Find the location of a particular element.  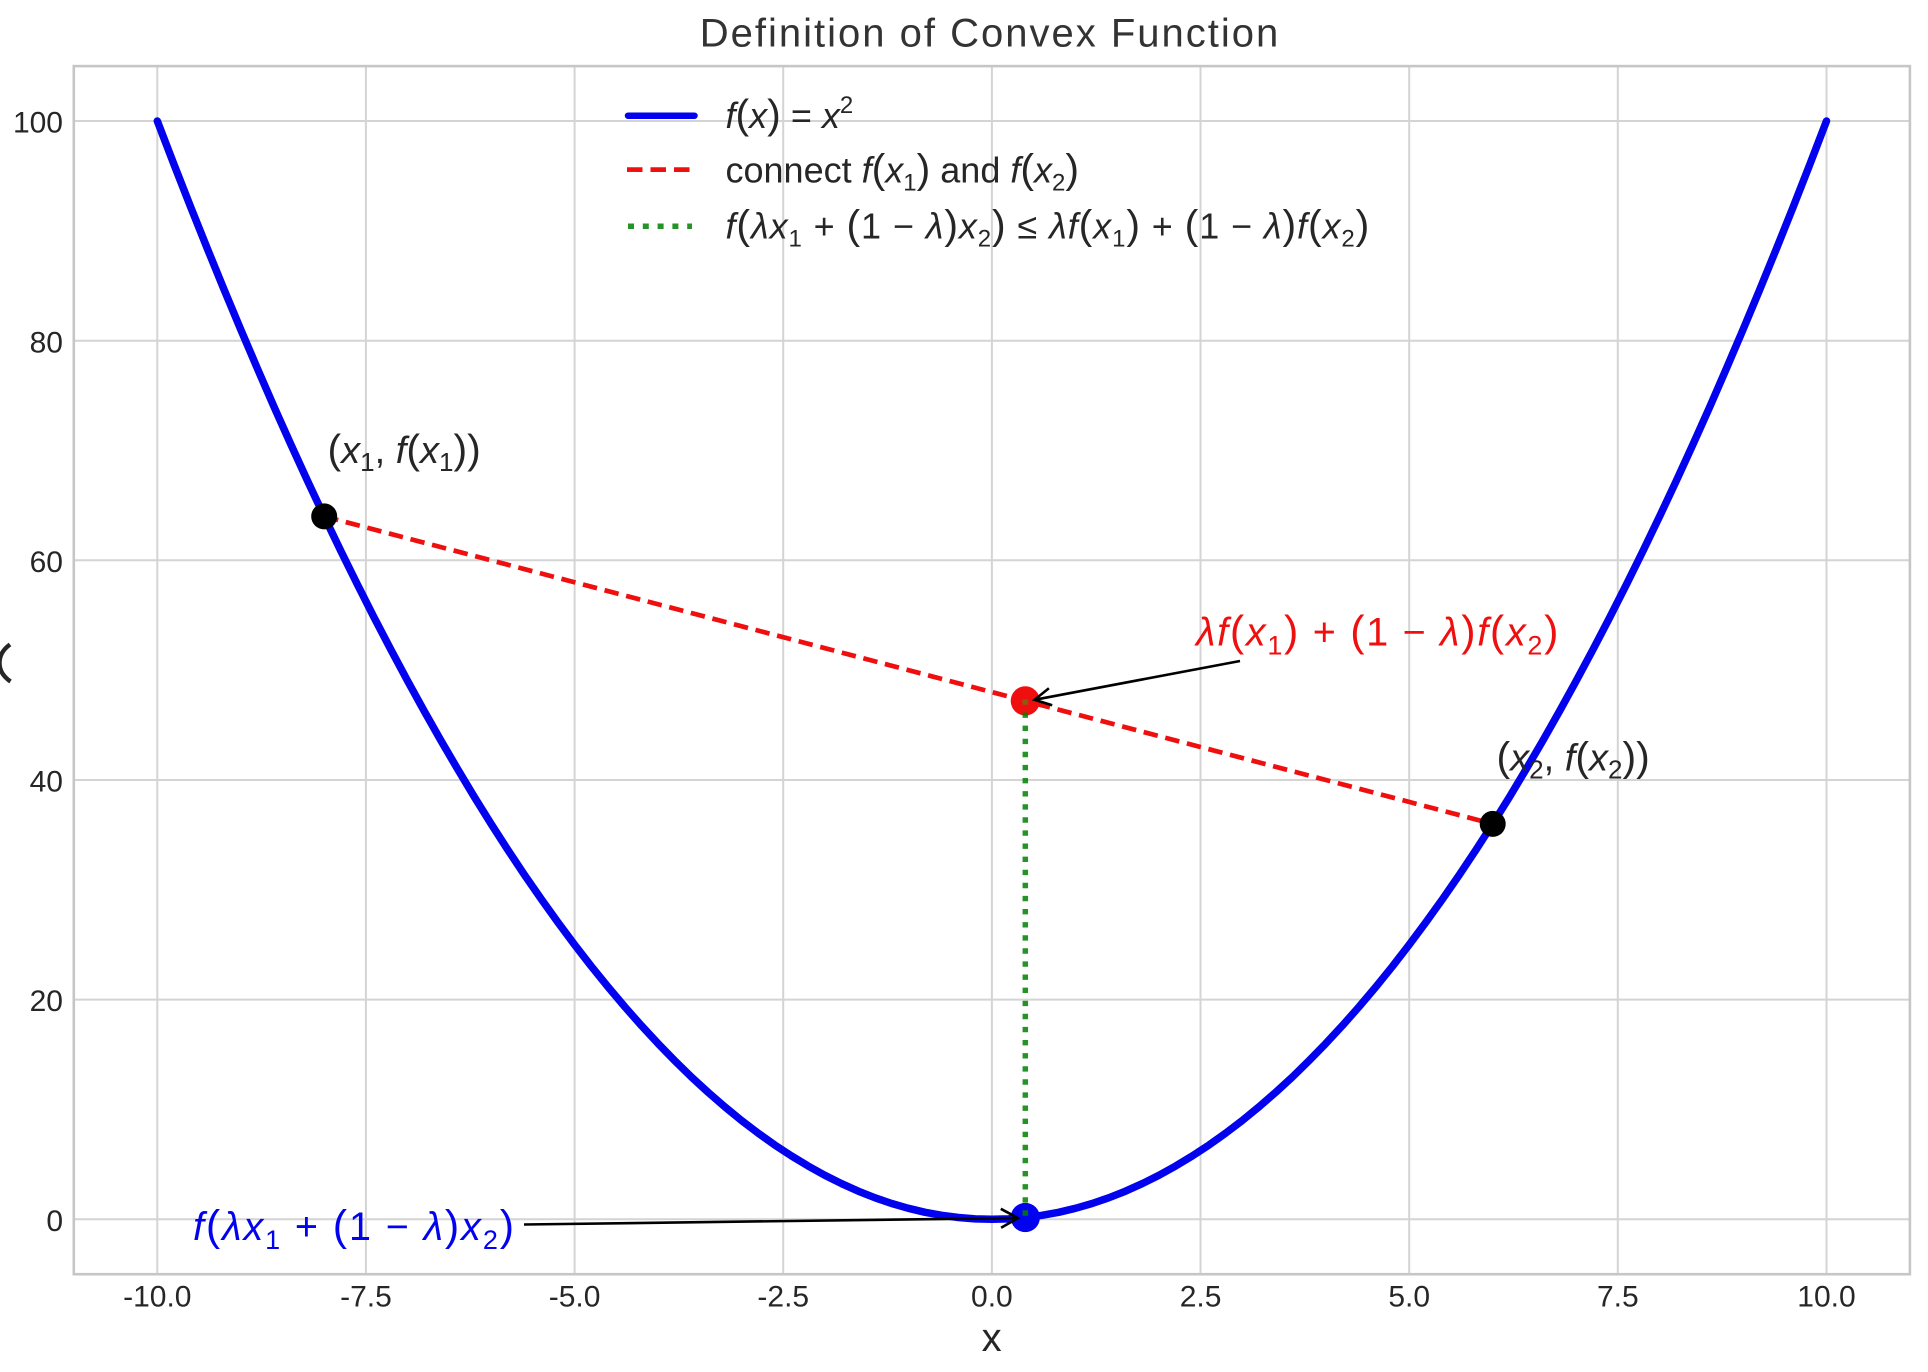

svg-text: -7.5 is located at coordinates (366, 1297).